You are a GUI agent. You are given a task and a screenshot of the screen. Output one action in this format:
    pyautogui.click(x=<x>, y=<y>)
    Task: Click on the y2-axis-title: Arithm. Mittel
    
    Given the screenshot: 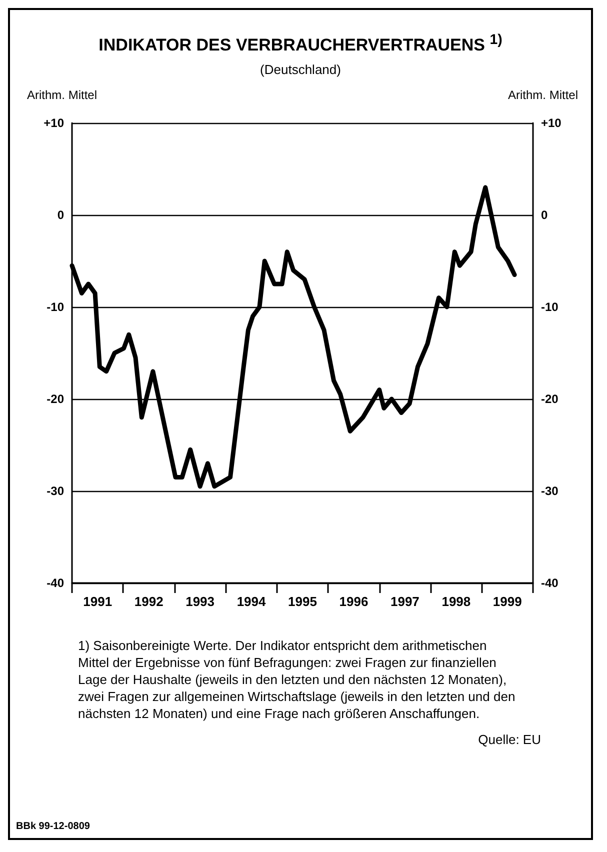 What is the action you would take?
    pyautogui.click(x=543, y=95)
    